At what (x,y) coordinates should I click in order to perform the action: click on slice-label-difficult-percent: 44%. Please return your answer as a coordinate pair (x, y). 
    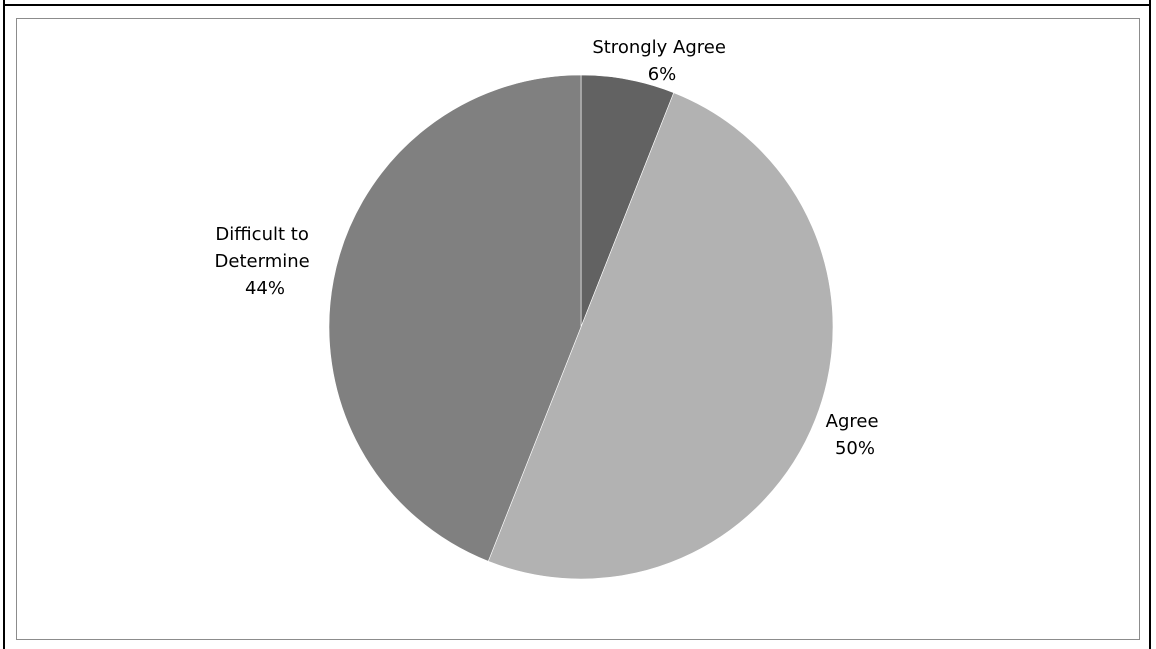
    Looking at the image, I should click on (265, 288).